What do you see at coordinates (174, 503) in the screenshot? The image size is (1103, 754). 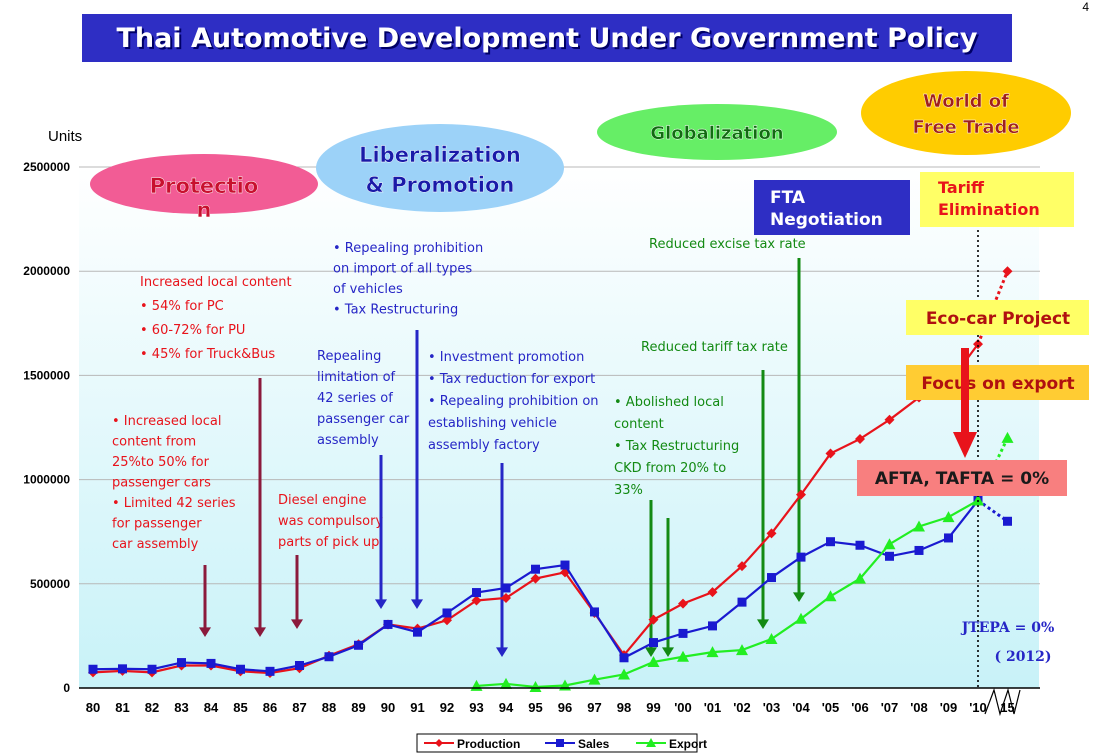 I see `local-content-note: • Limited 42 series` at bounding box center [174, 503].